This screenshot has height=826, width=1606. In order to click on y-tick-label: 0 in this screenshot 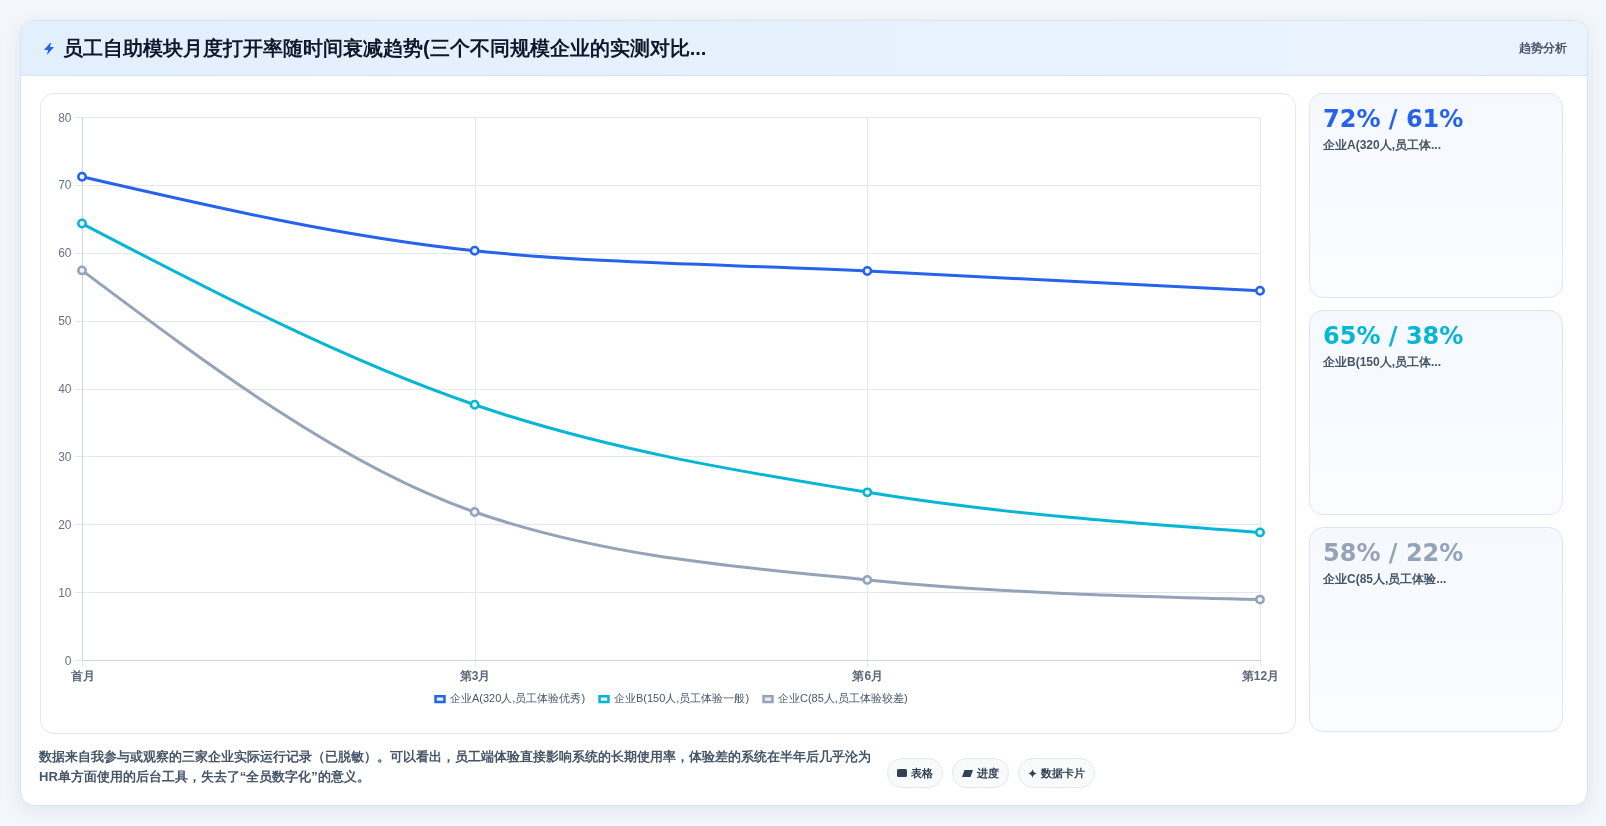, I will do `click(68, 660)`.